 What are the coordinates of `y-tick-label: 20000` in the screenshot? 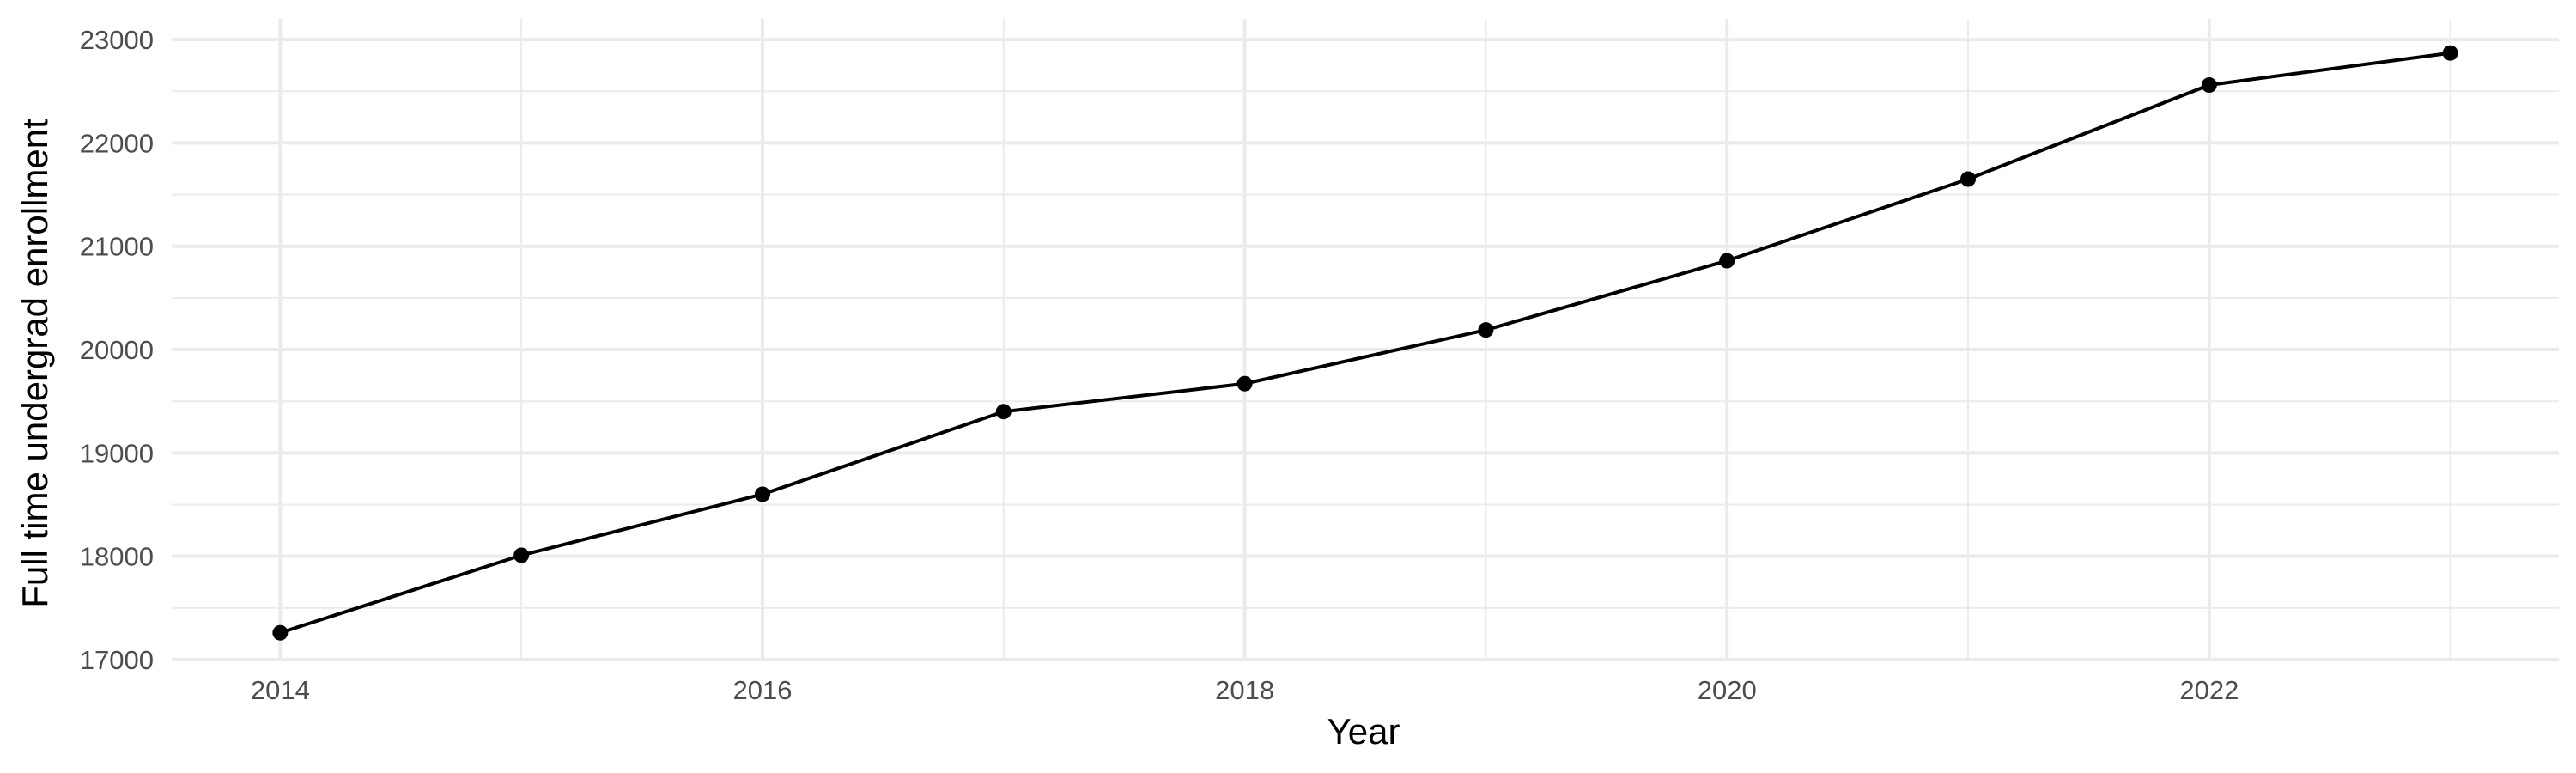 It's located at (117, 350).